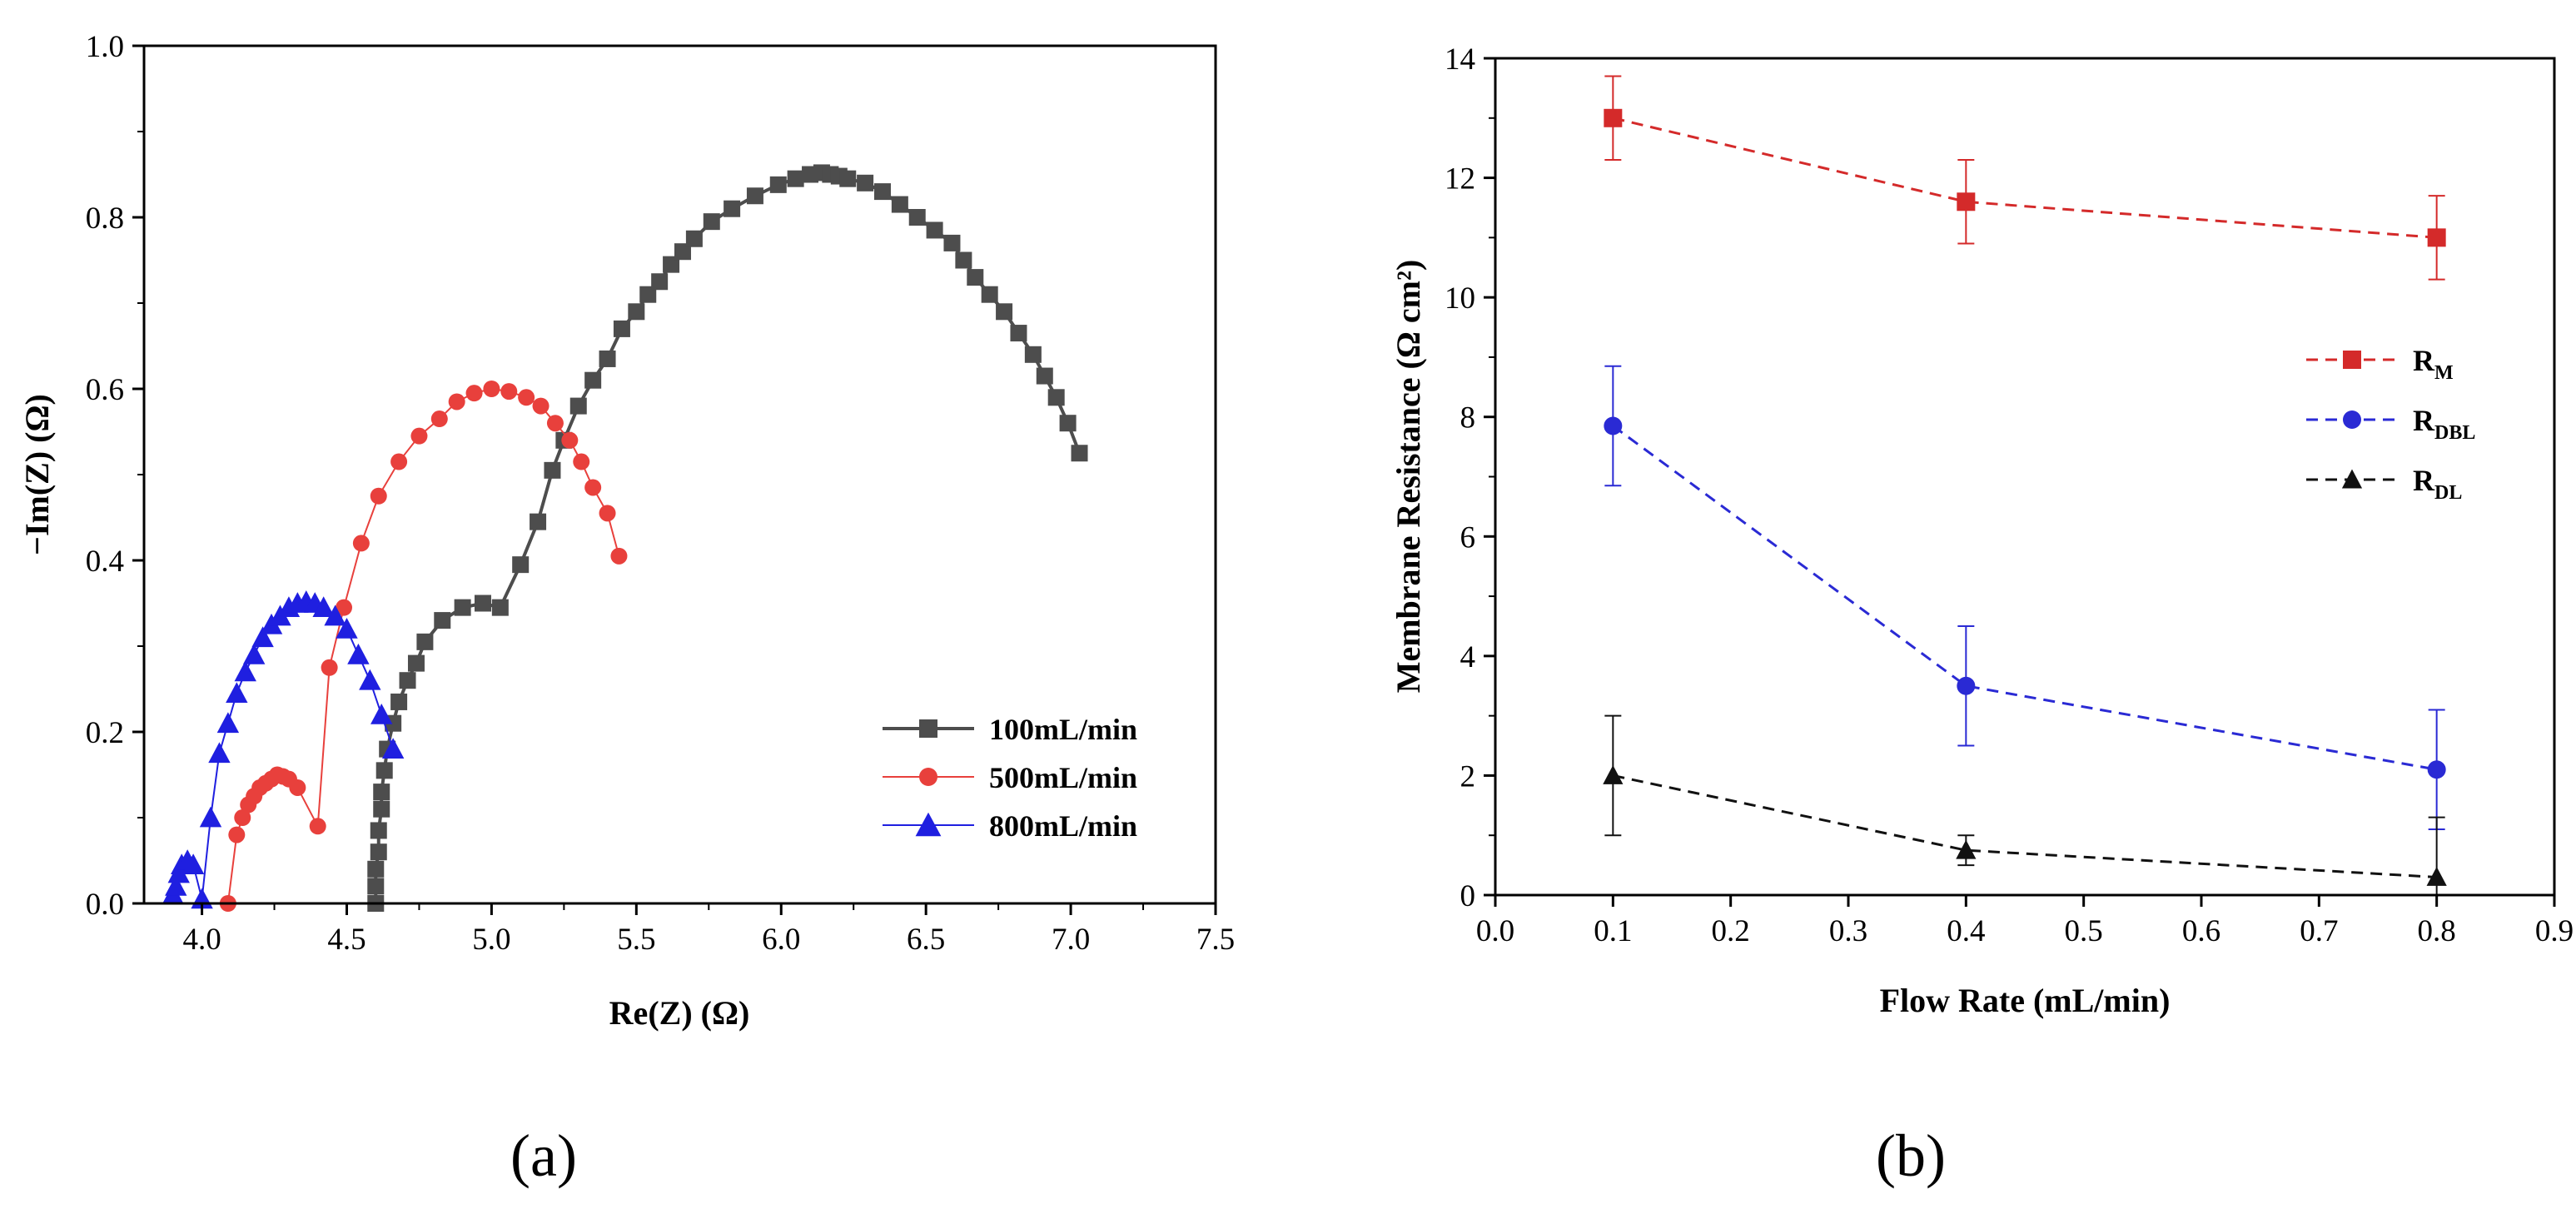 The image size is (2576, 1209). What do you see at coordinates (105, 390) in the screenshot?
I see `panel-a-y-tick-label: 0.6` at bounding box center [105, 390].